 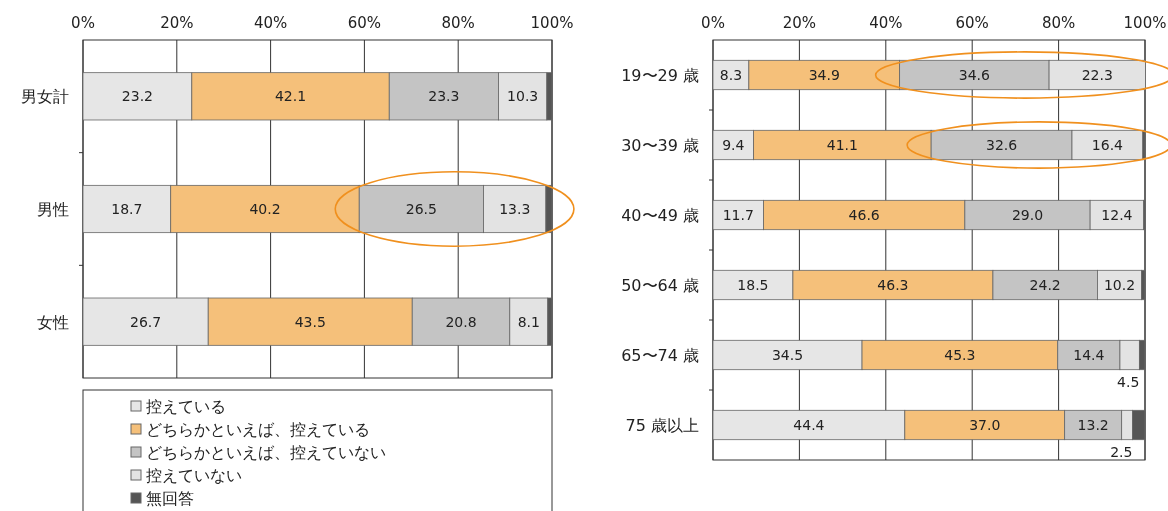 What do you see at coordinates (1128, 381) in the screenshot?
I see `data-label: 4.5` at bounding box center [1128, 381].